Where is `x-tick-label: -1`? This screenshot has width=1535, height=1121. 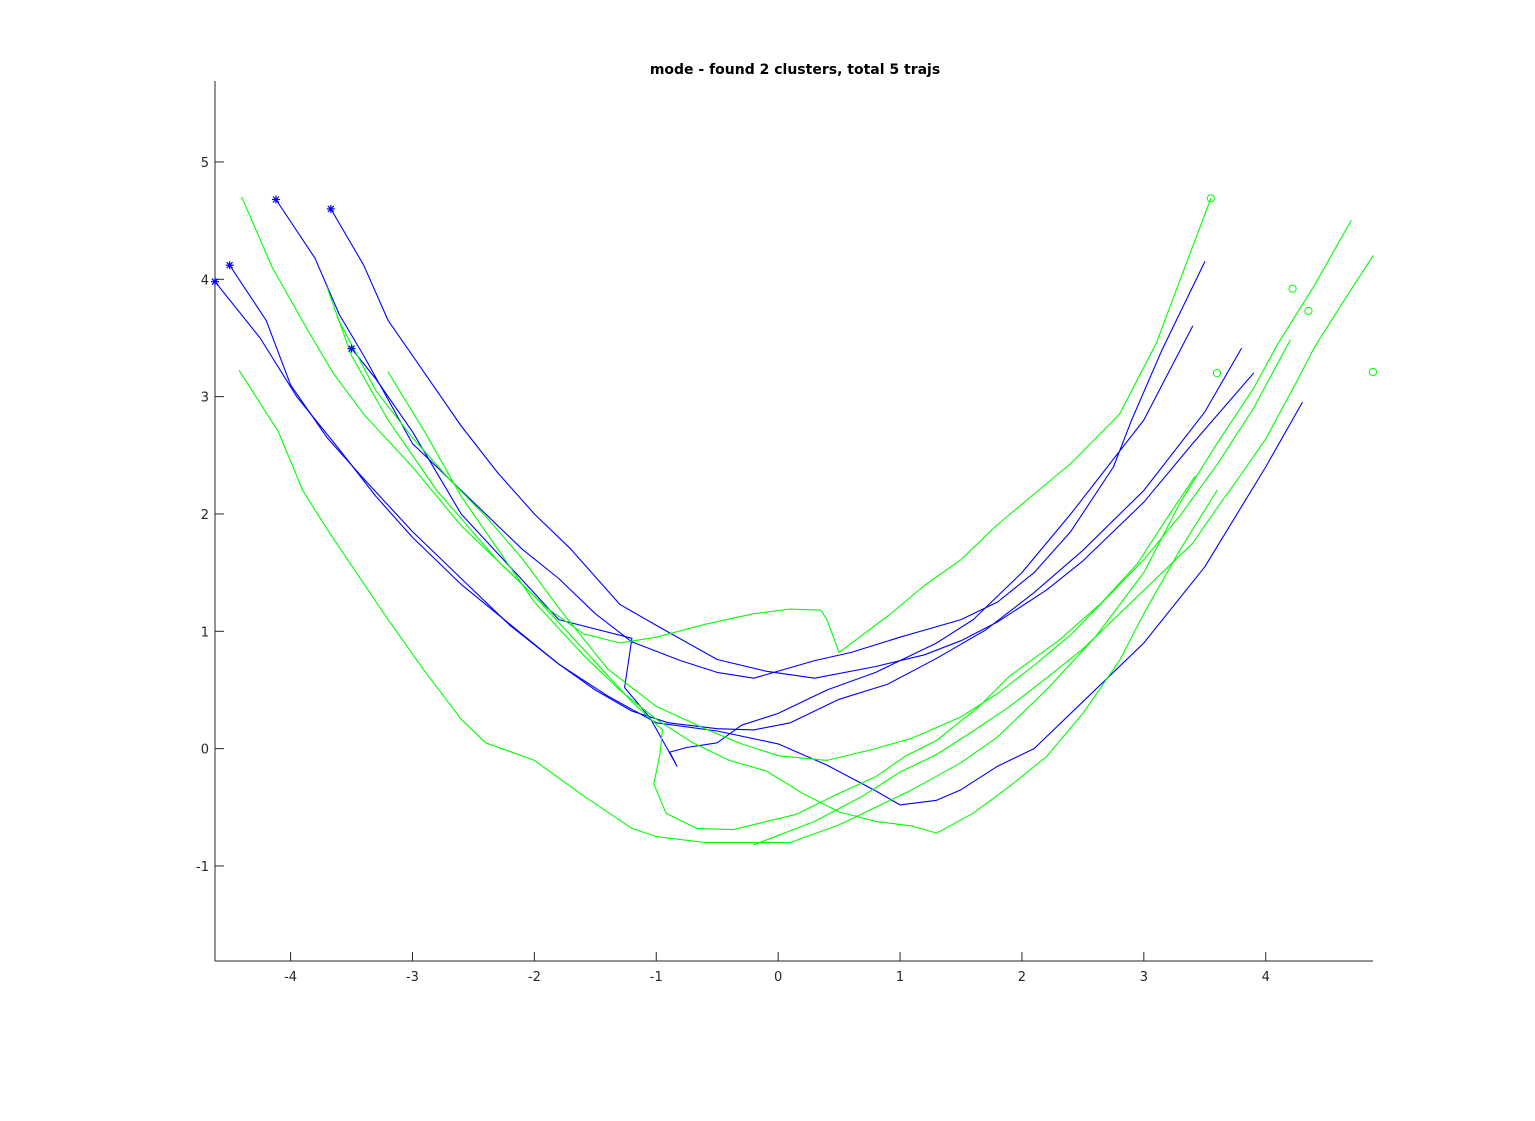
x-tick-label: -1 is located at coordinates (656, 977).